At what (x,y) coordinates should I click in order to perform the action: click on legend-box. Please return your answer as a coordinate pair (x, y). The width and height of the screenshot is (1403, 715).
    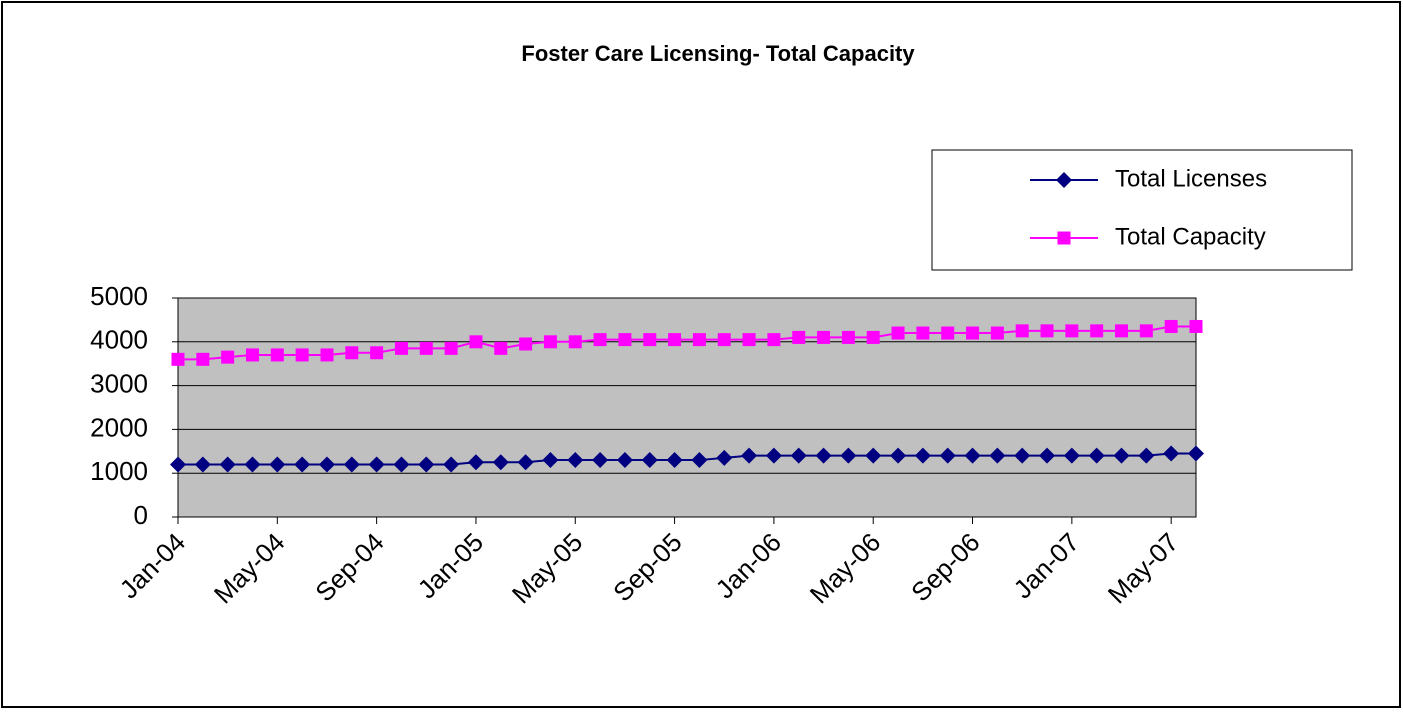
    Looking at the image, I should click on (1142, 210).